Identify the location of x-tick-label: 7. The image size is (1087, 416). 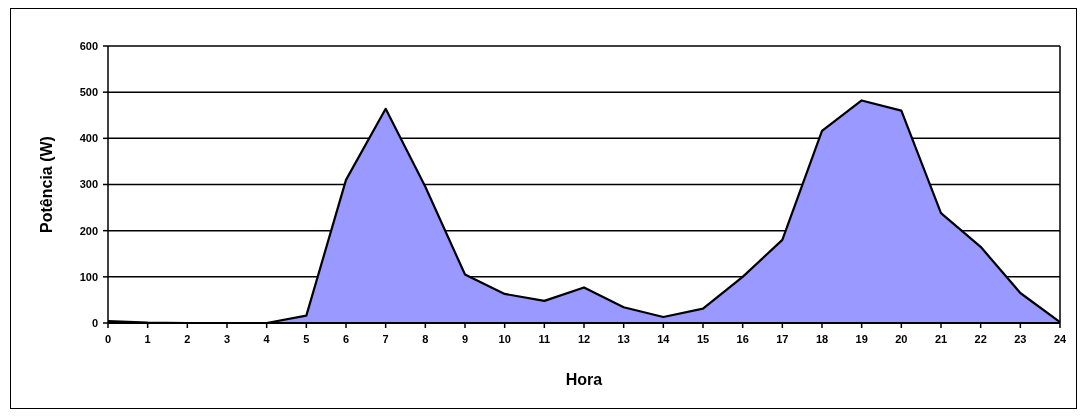
(385, 339).